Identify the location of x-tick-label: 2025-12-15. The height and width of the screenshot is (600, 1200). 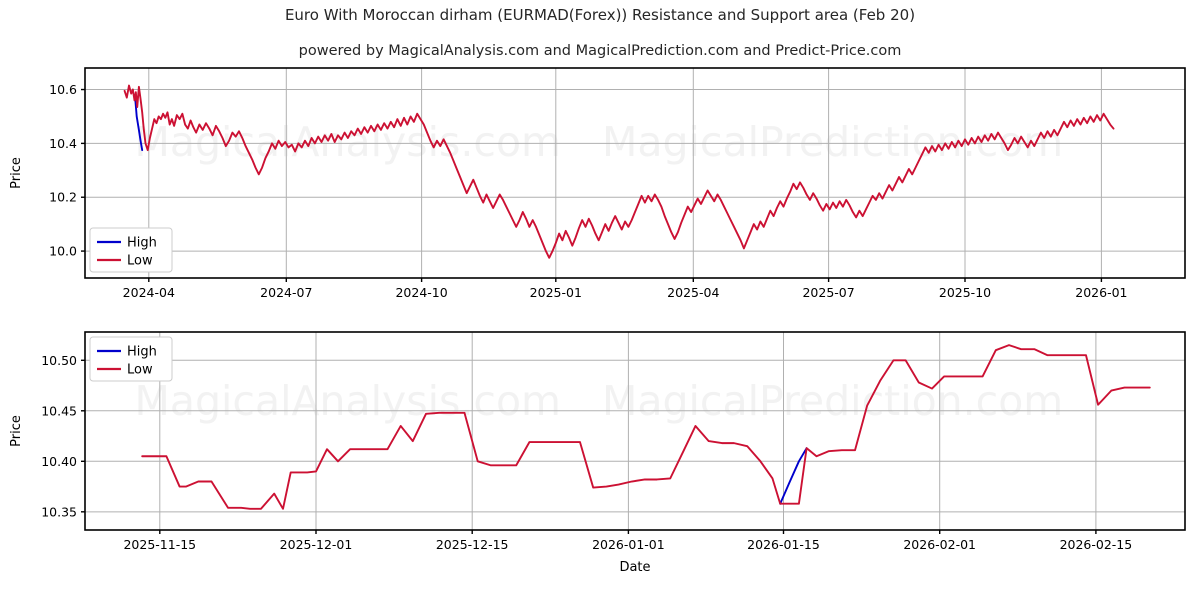
(472, 544).